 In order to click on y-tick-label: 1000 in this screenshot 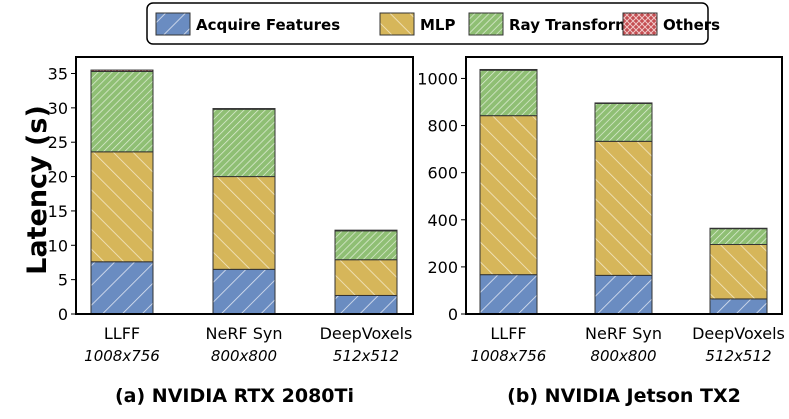, I will do `click(437, 78)`.